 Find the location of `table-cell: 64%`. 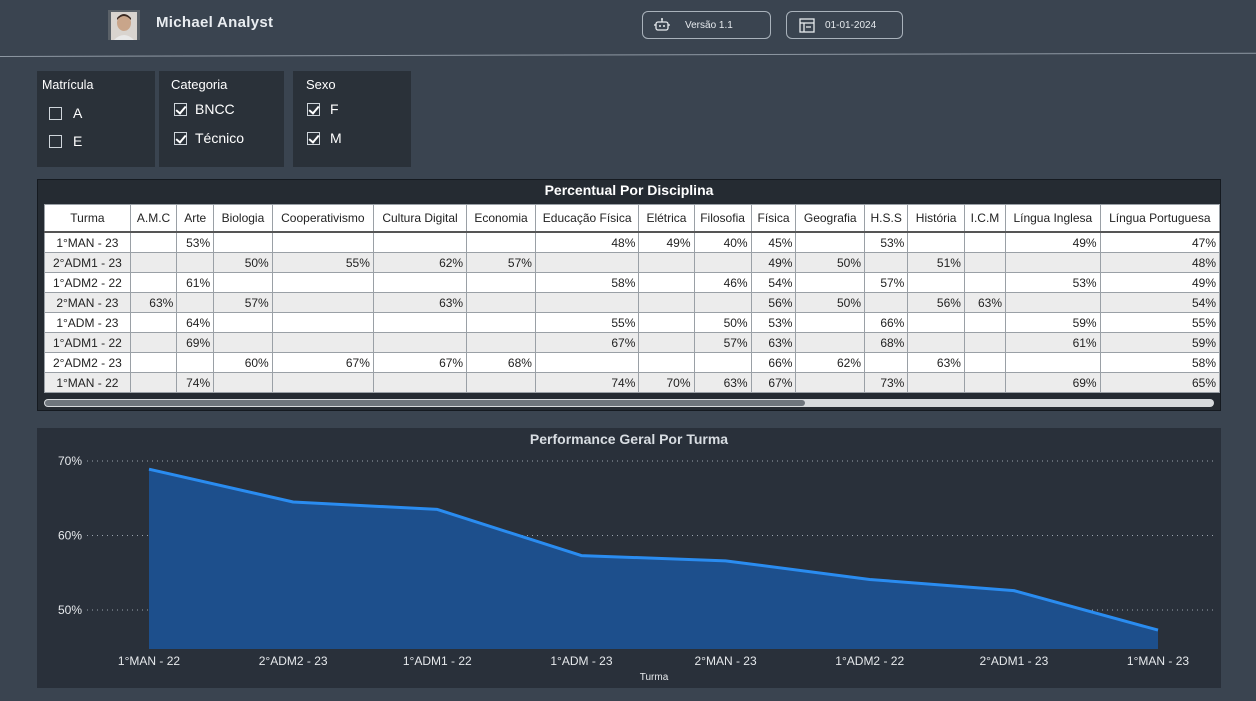

table-cell: 64% is located at coordinates (195, 322).